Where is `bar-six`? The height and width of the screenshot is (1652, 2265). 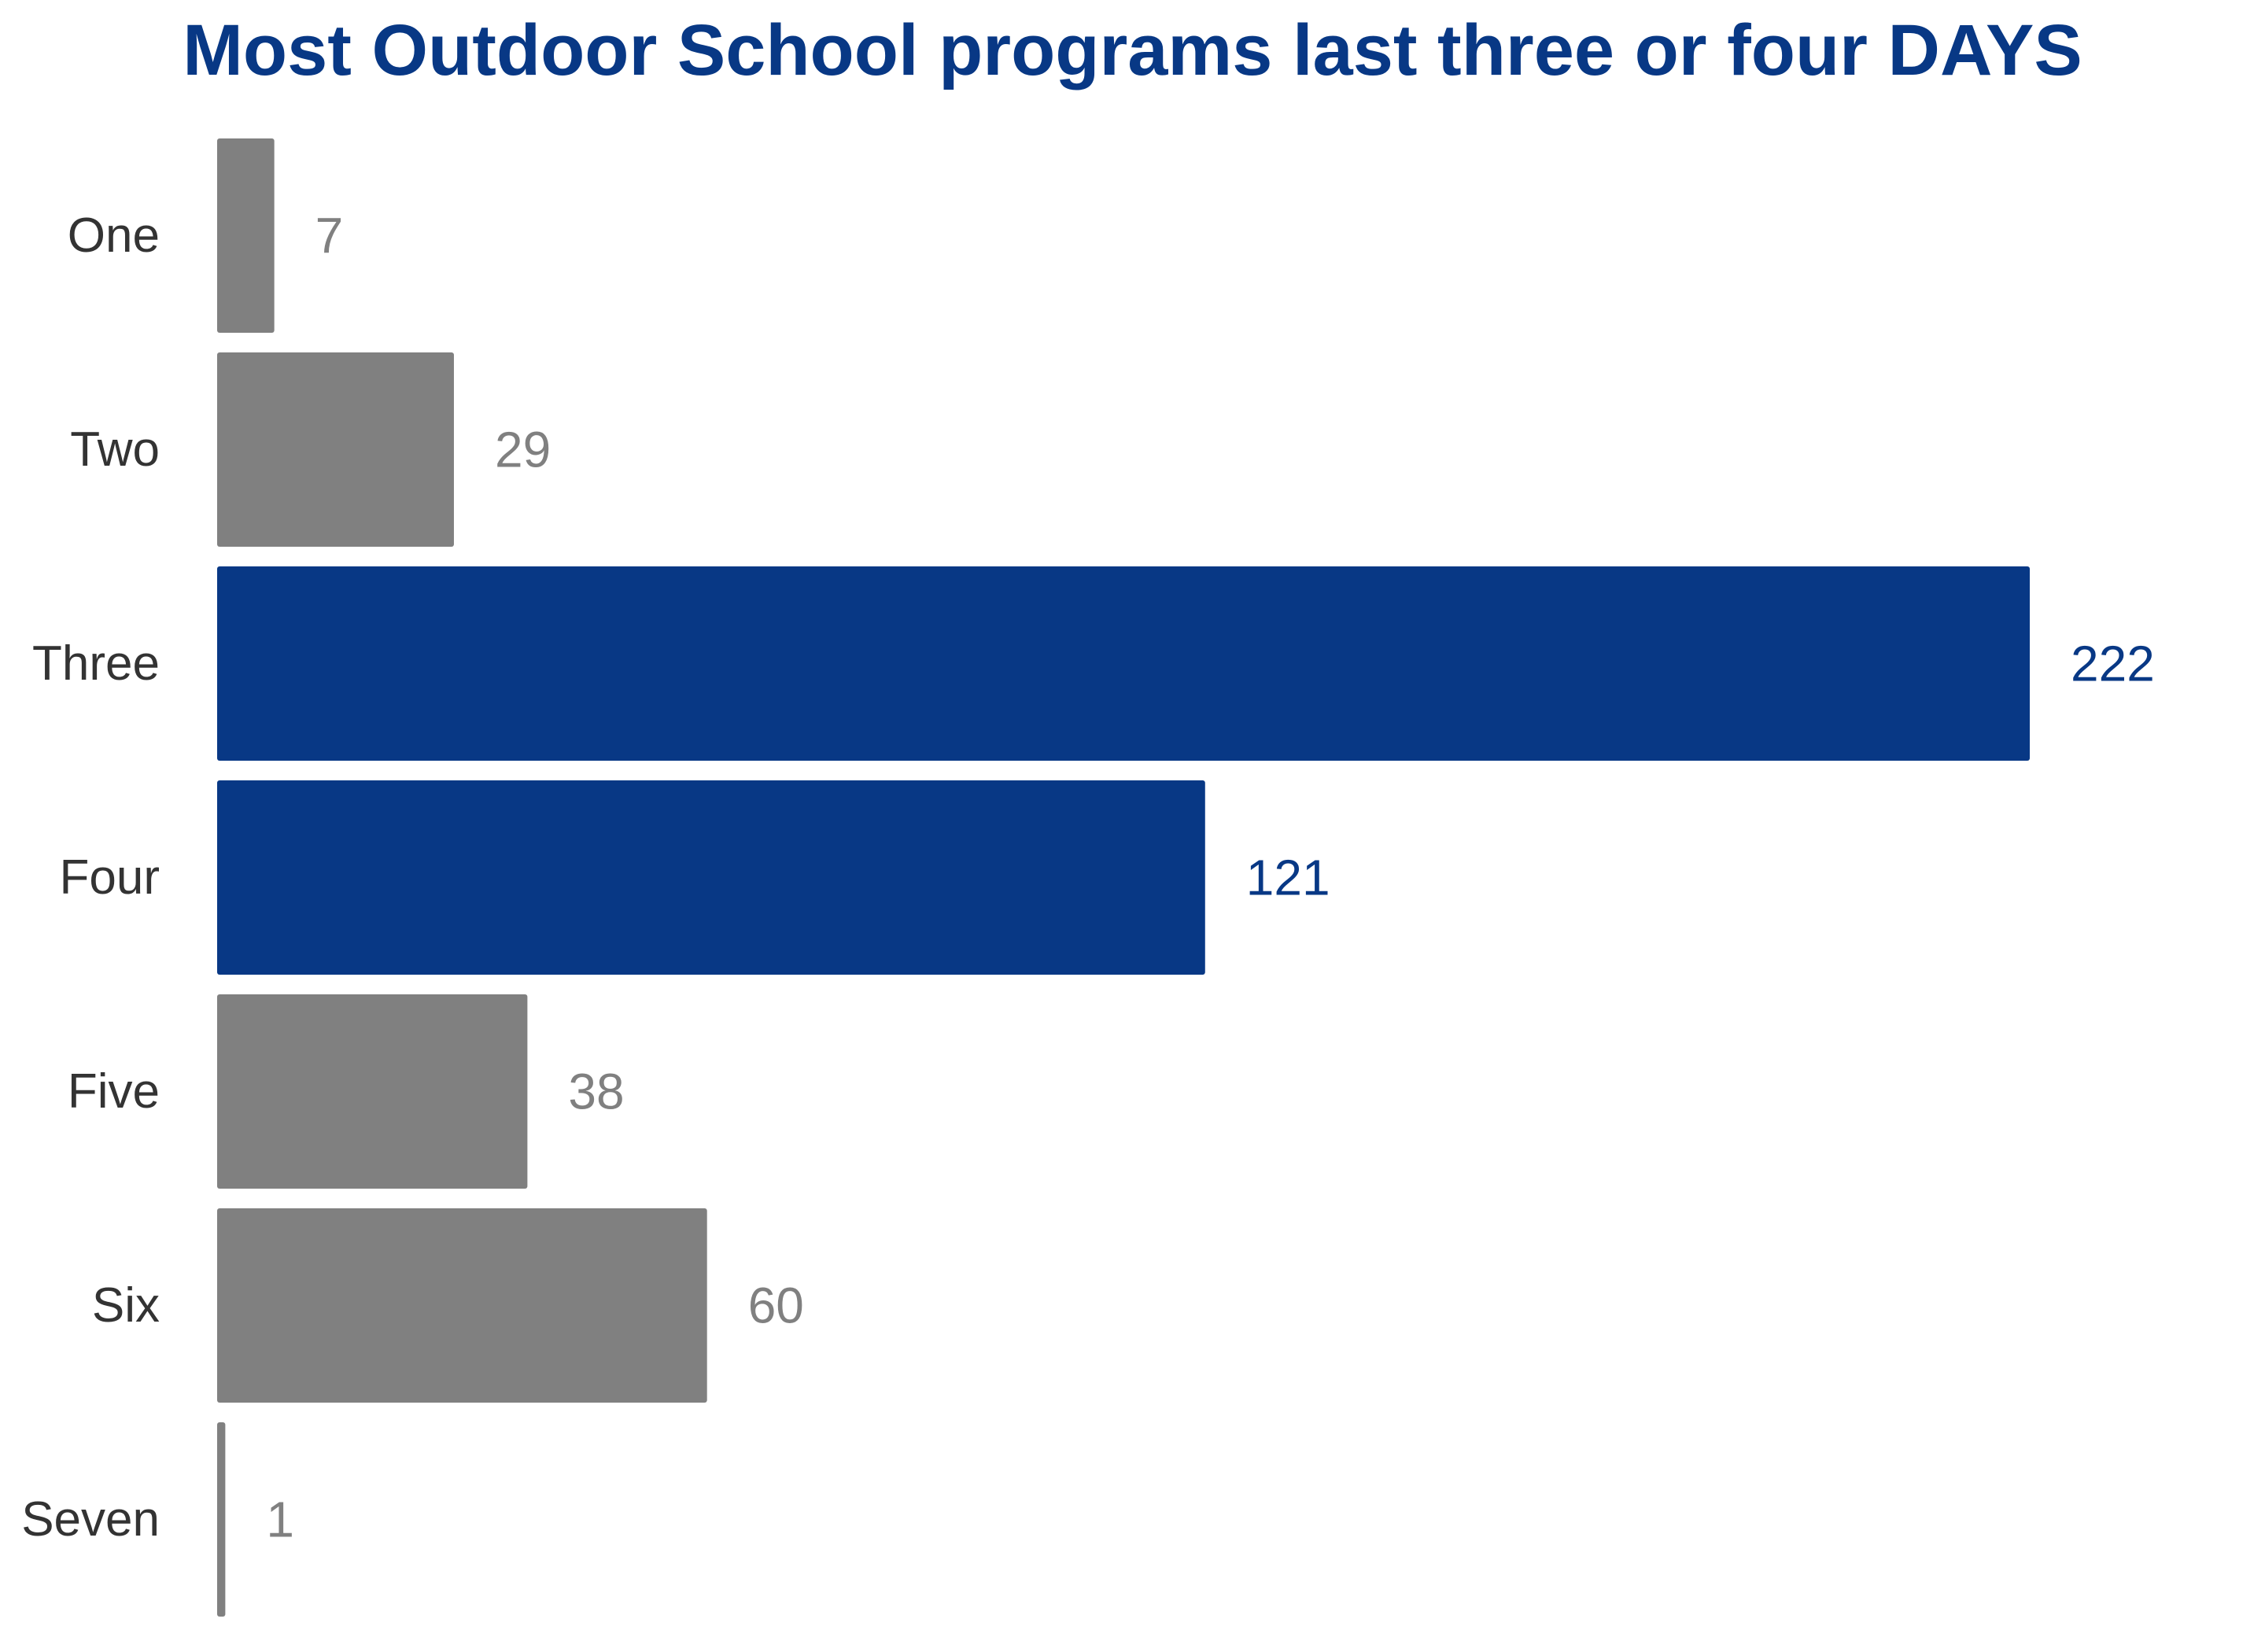
bar-six is located at coordinates (462, 1305).